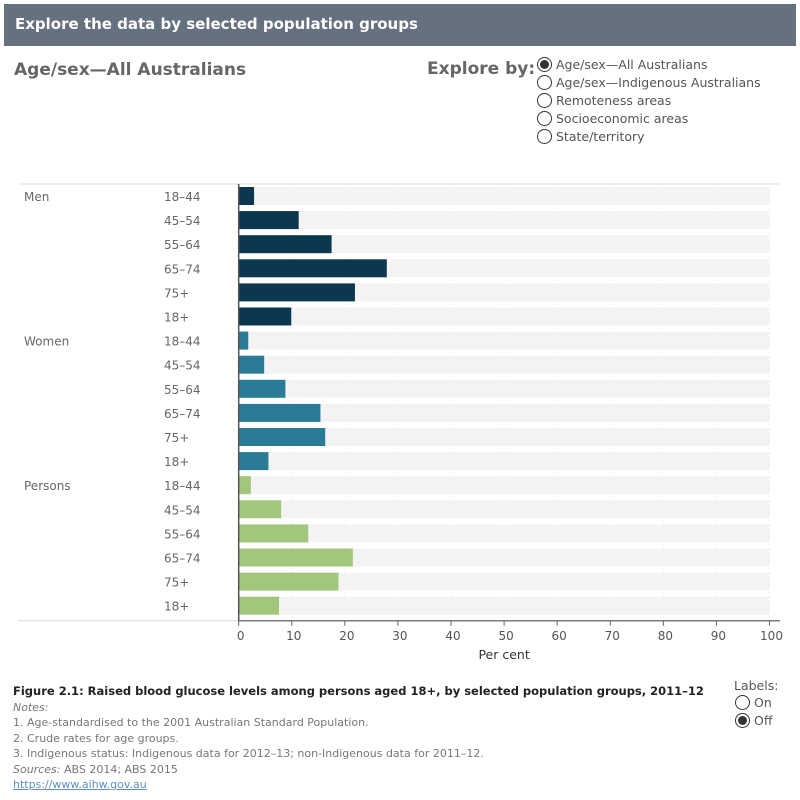 Image resolution: width=800 pixels, height=800 pixels. I want to click on group-label-persons: Persons, so click(47, 486).